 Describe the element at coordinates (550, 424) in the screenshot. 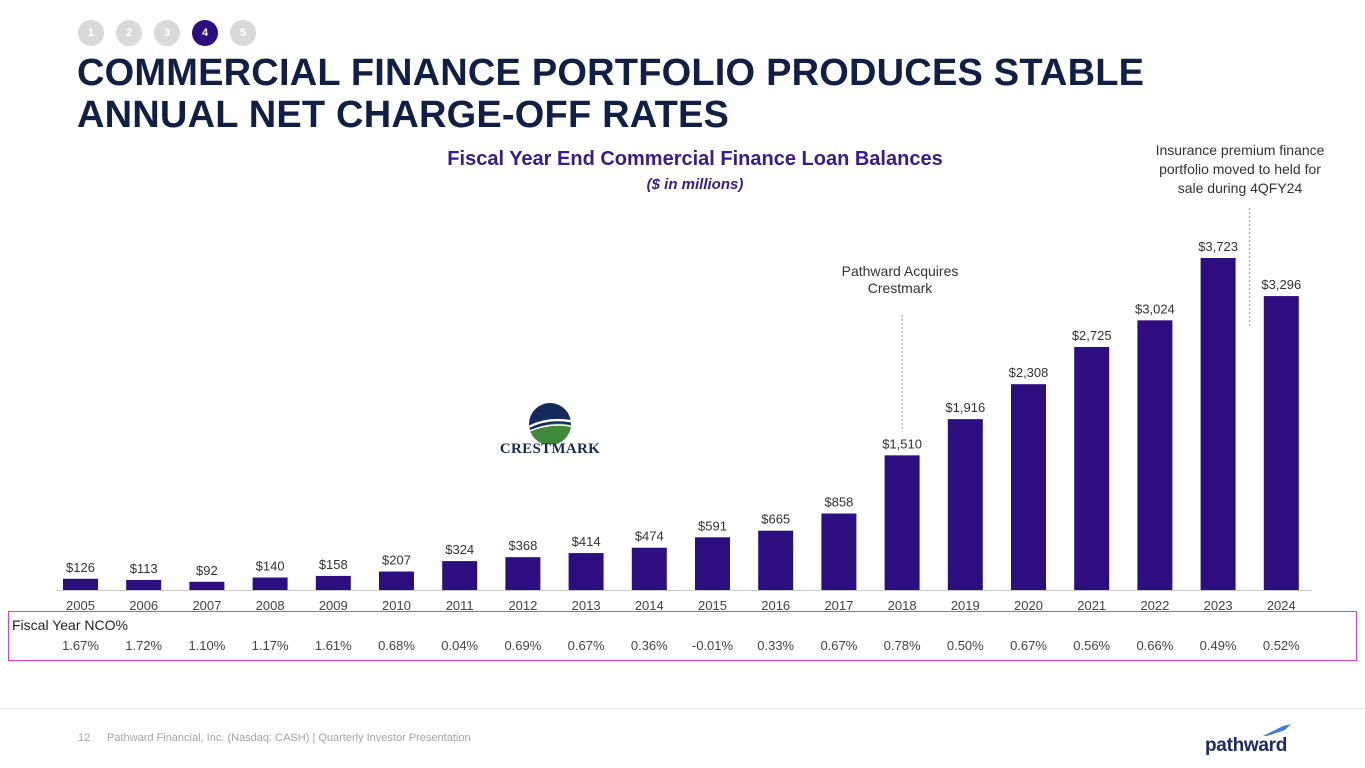

I see `crestmark-emblem-icon` at that location.